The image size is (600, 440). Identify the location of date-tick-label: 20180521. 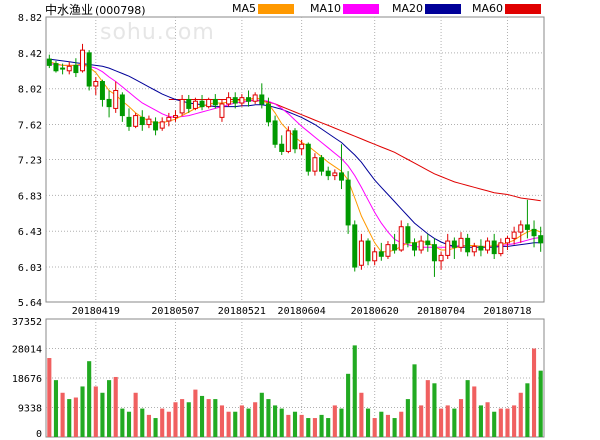
(242, 311).